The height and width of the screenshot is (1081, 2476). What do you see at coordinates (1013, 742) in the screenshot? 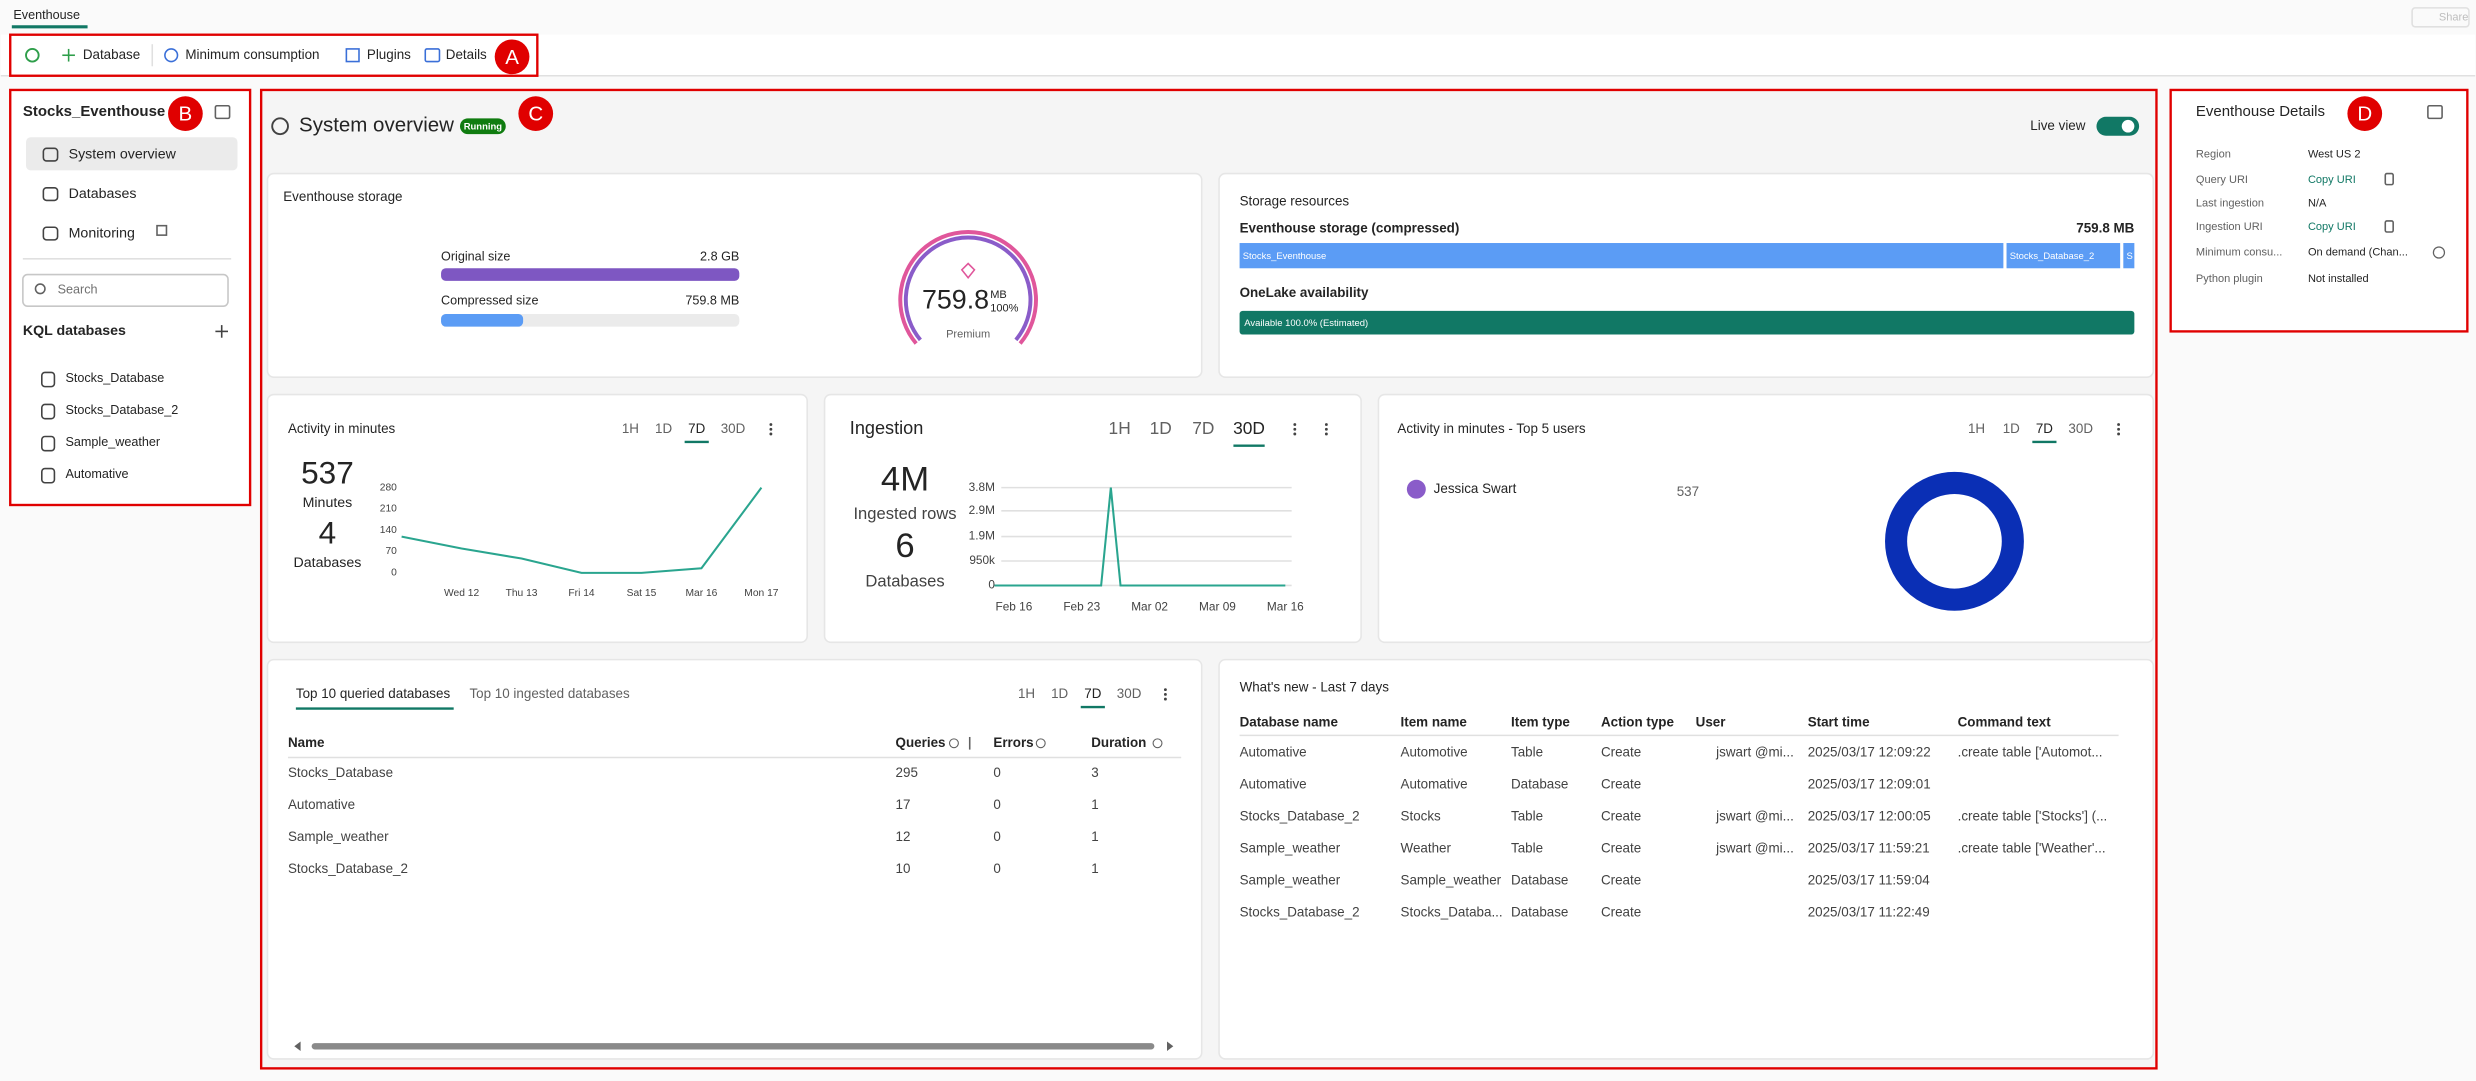
I see `column-header: Errors` at bounding box center [1013, 742].